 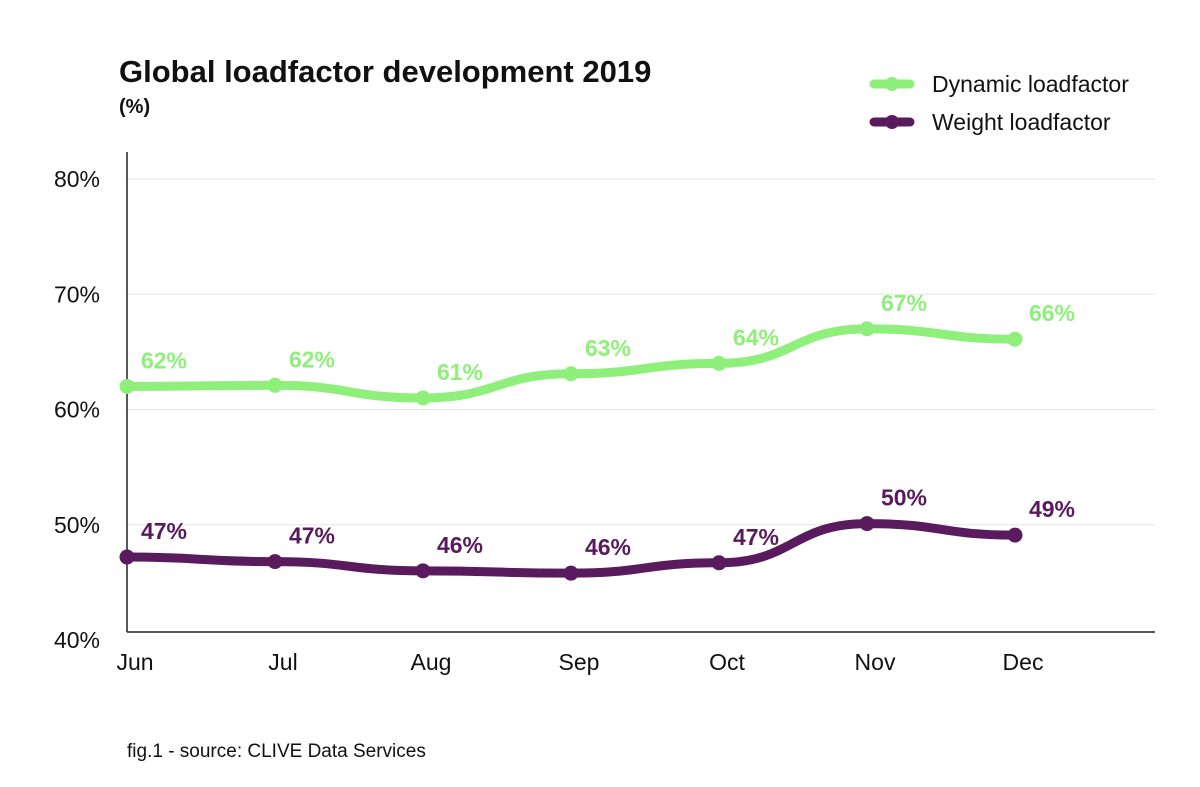 I want to click on data-label-dynamic-jun: 62%, so click(x=164, y=360).